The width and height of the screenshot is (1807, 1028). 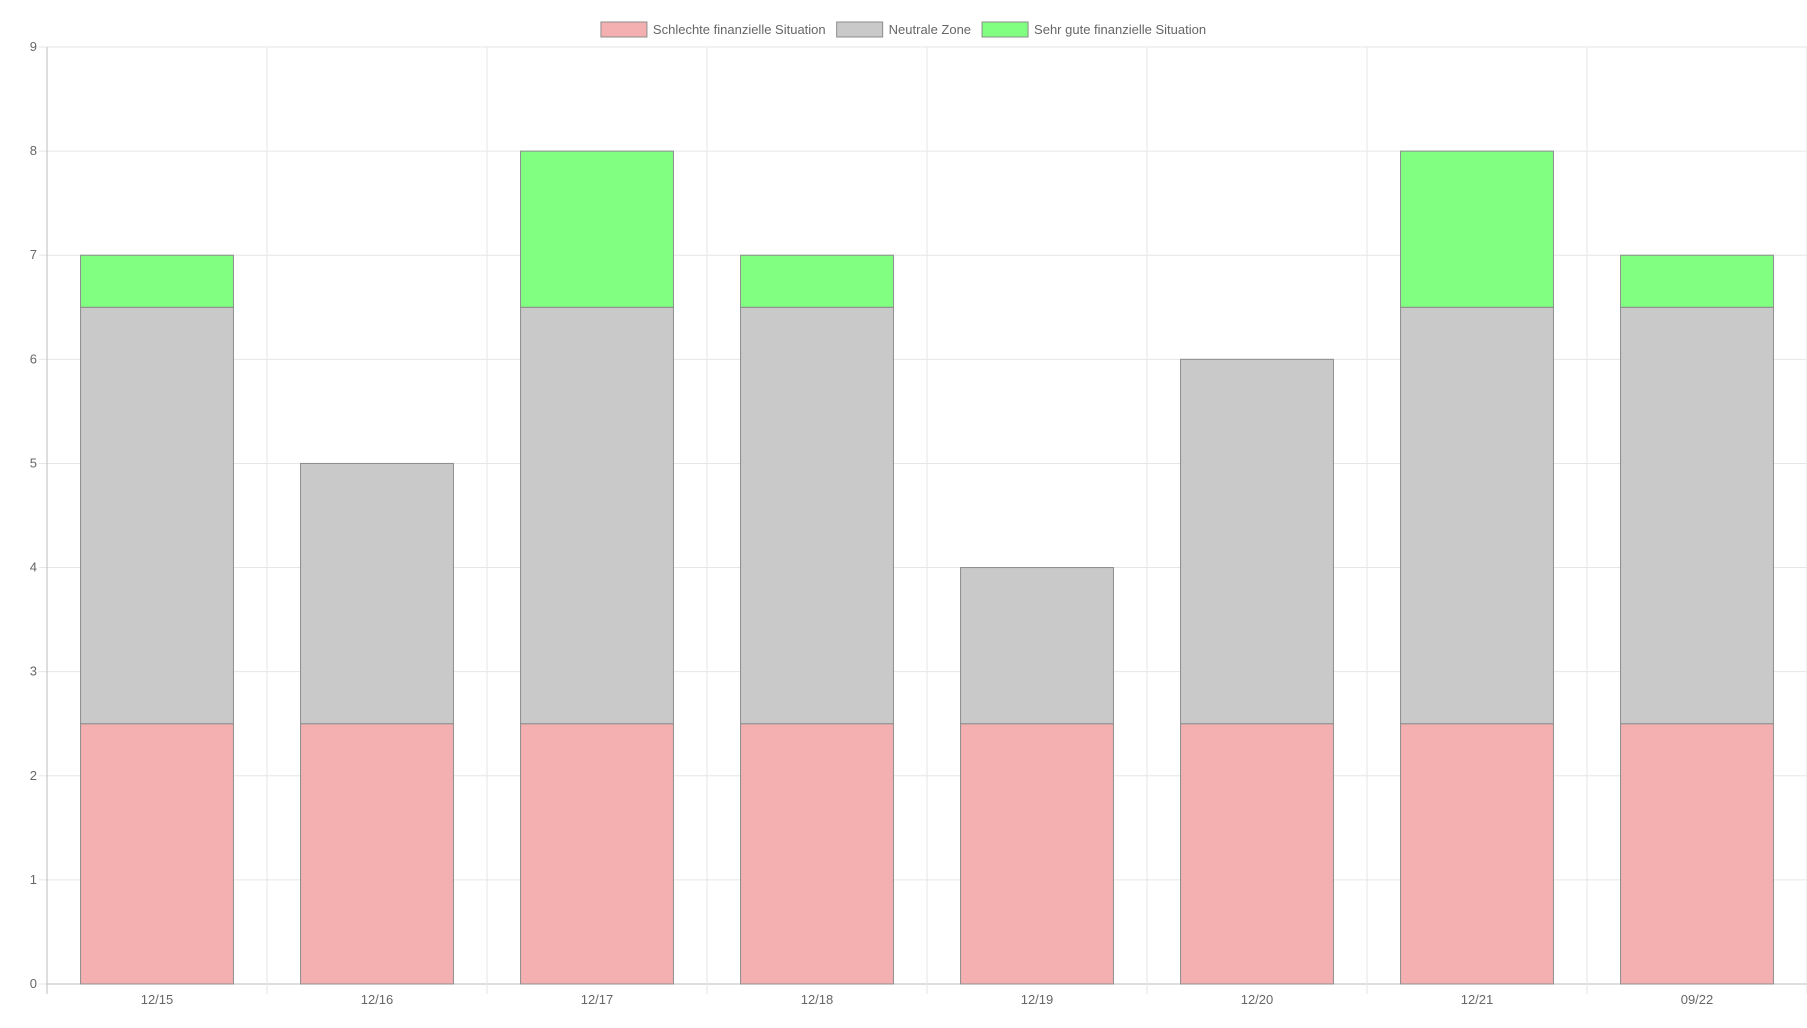 I want to click on y-tick-label: 2, so click(x=33, y=775).